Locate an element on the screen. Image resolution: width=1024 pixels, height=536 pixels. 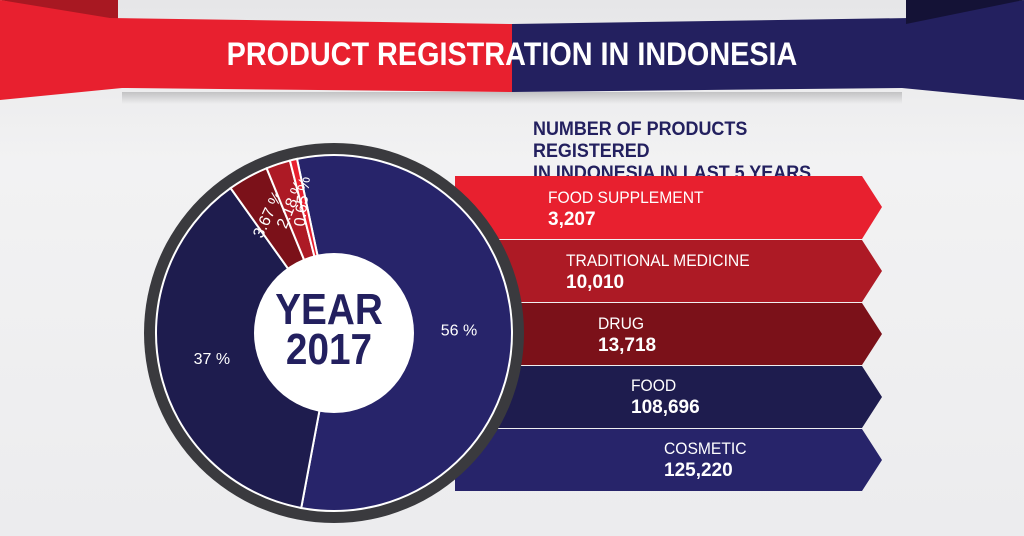
bar-drug is located at coordinates (668, 334).